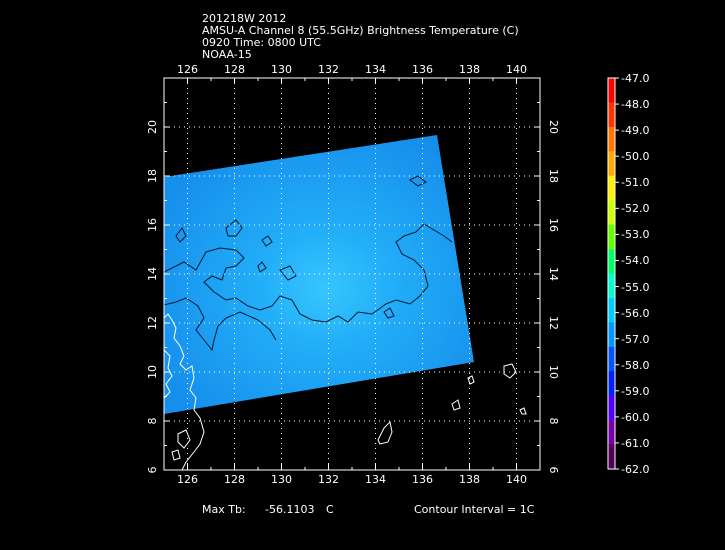 This screenshot has width=725, height=550. I want to click on colorbar-label: -51.0, so click(635, 183).